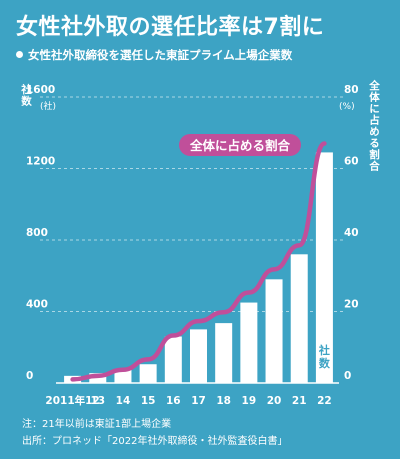 The width and height of the screenshot is (400, 459). I want to click on bar-series-label: 社数, so click(324, 356).